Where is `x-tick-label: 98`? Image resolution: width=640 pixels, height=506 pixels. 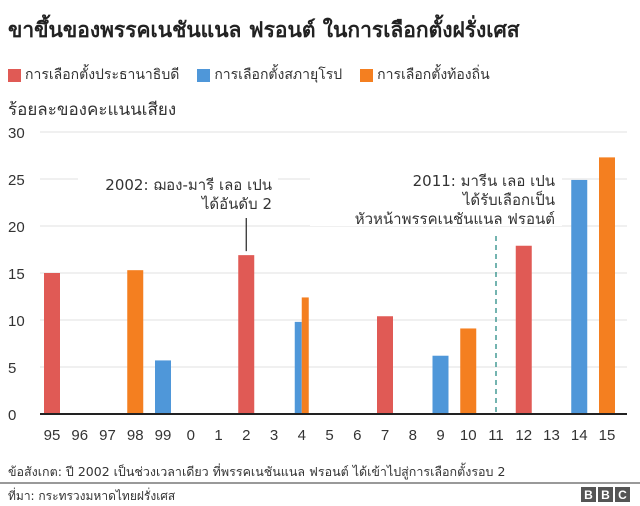 x-tick-label: 98 is located at coordinates (135, 435).